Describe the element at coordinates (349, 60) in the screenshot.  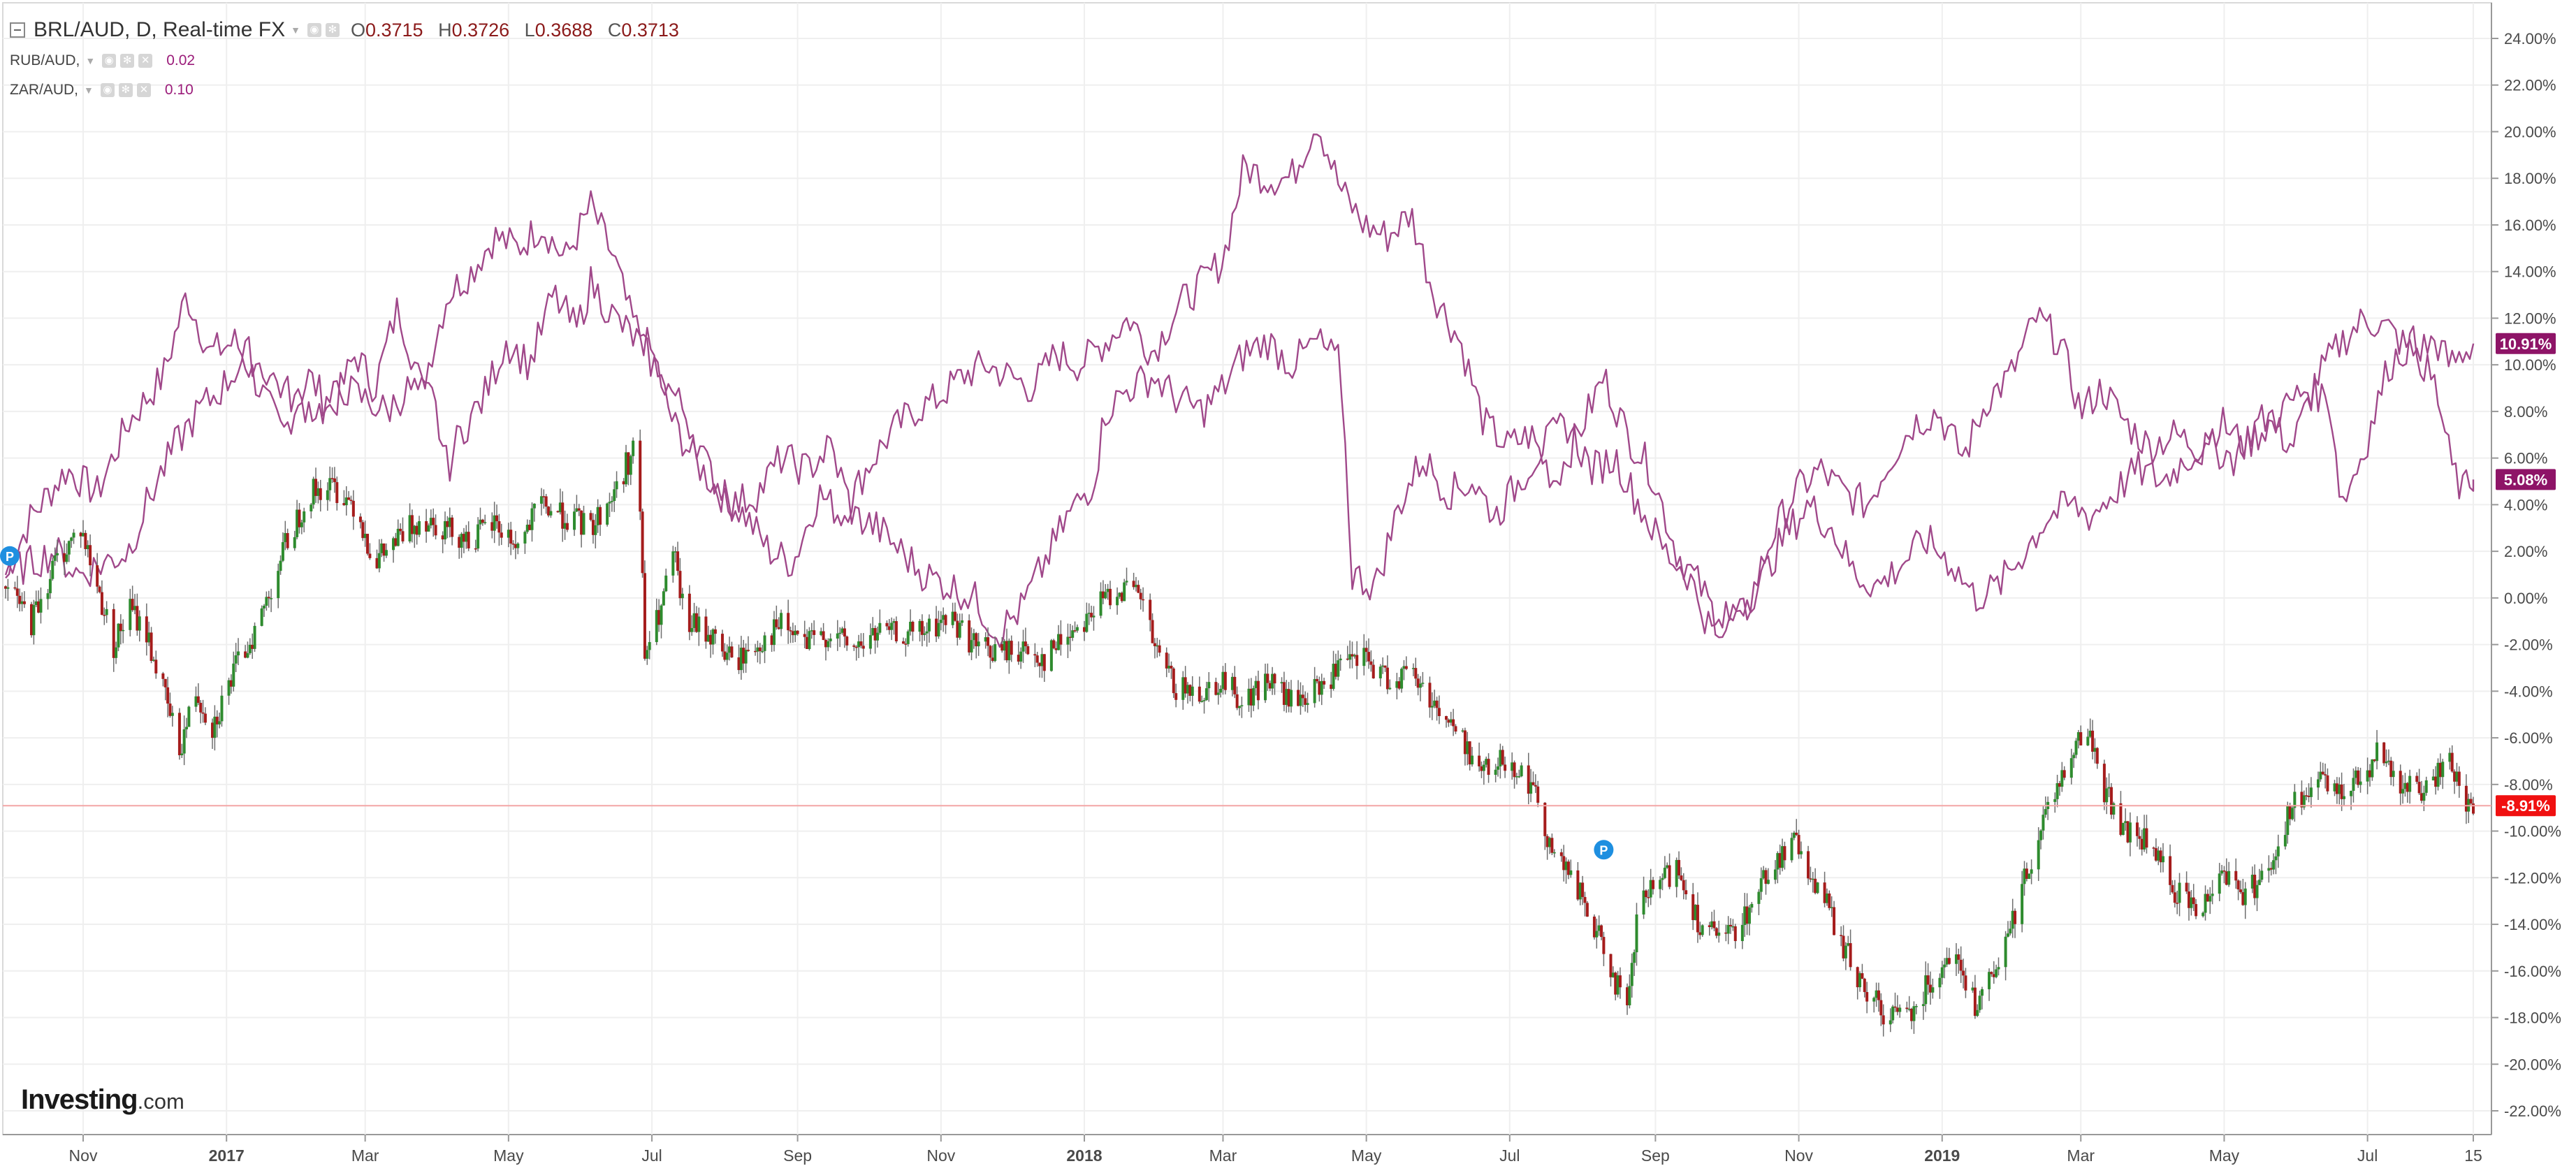
I see `legend-compare-row-rub: RUB/AUD, ▼ ◉ ✻ ✕ 0.02` at that location.